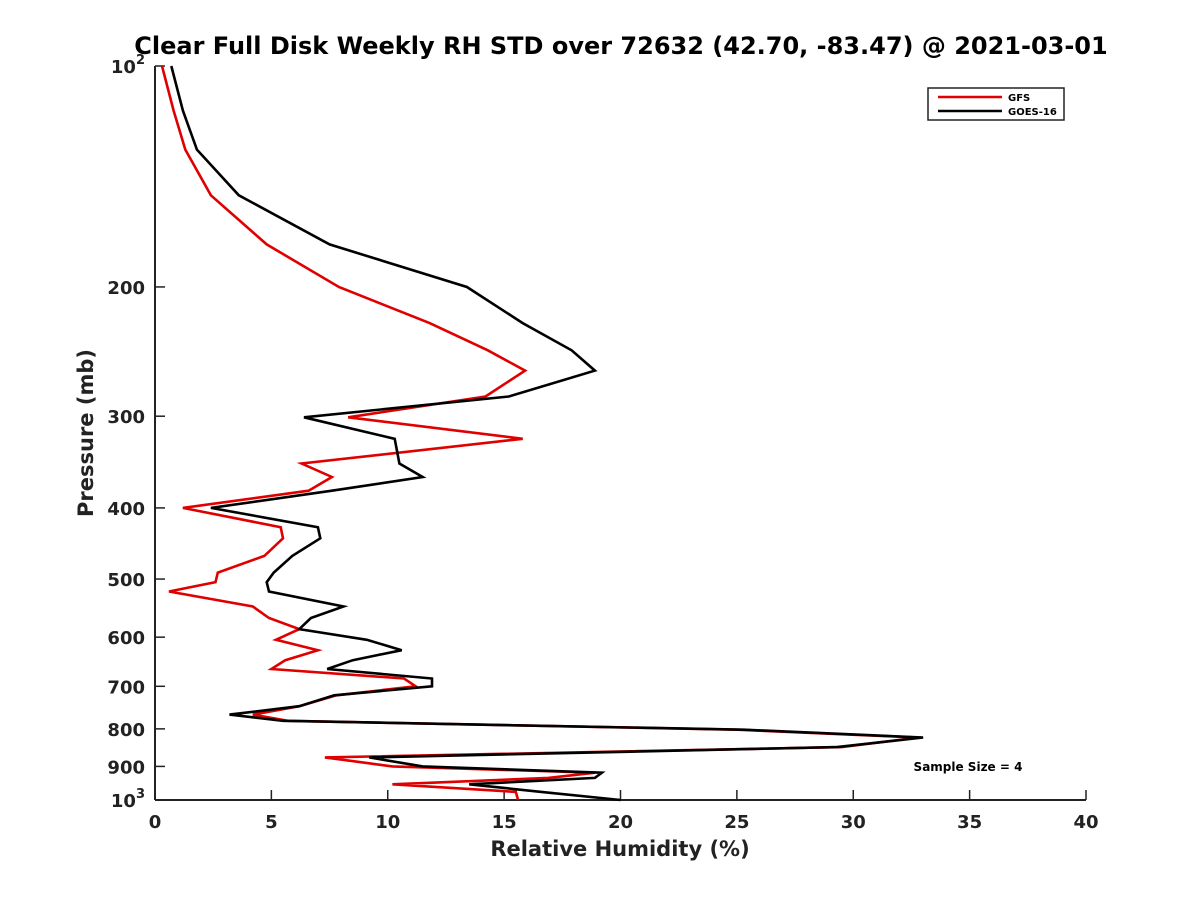 The image size is (1200, 900). Describe the element at coordinates (736, 822) in the screenshot. I see `x-tick-label: 25` at that location.